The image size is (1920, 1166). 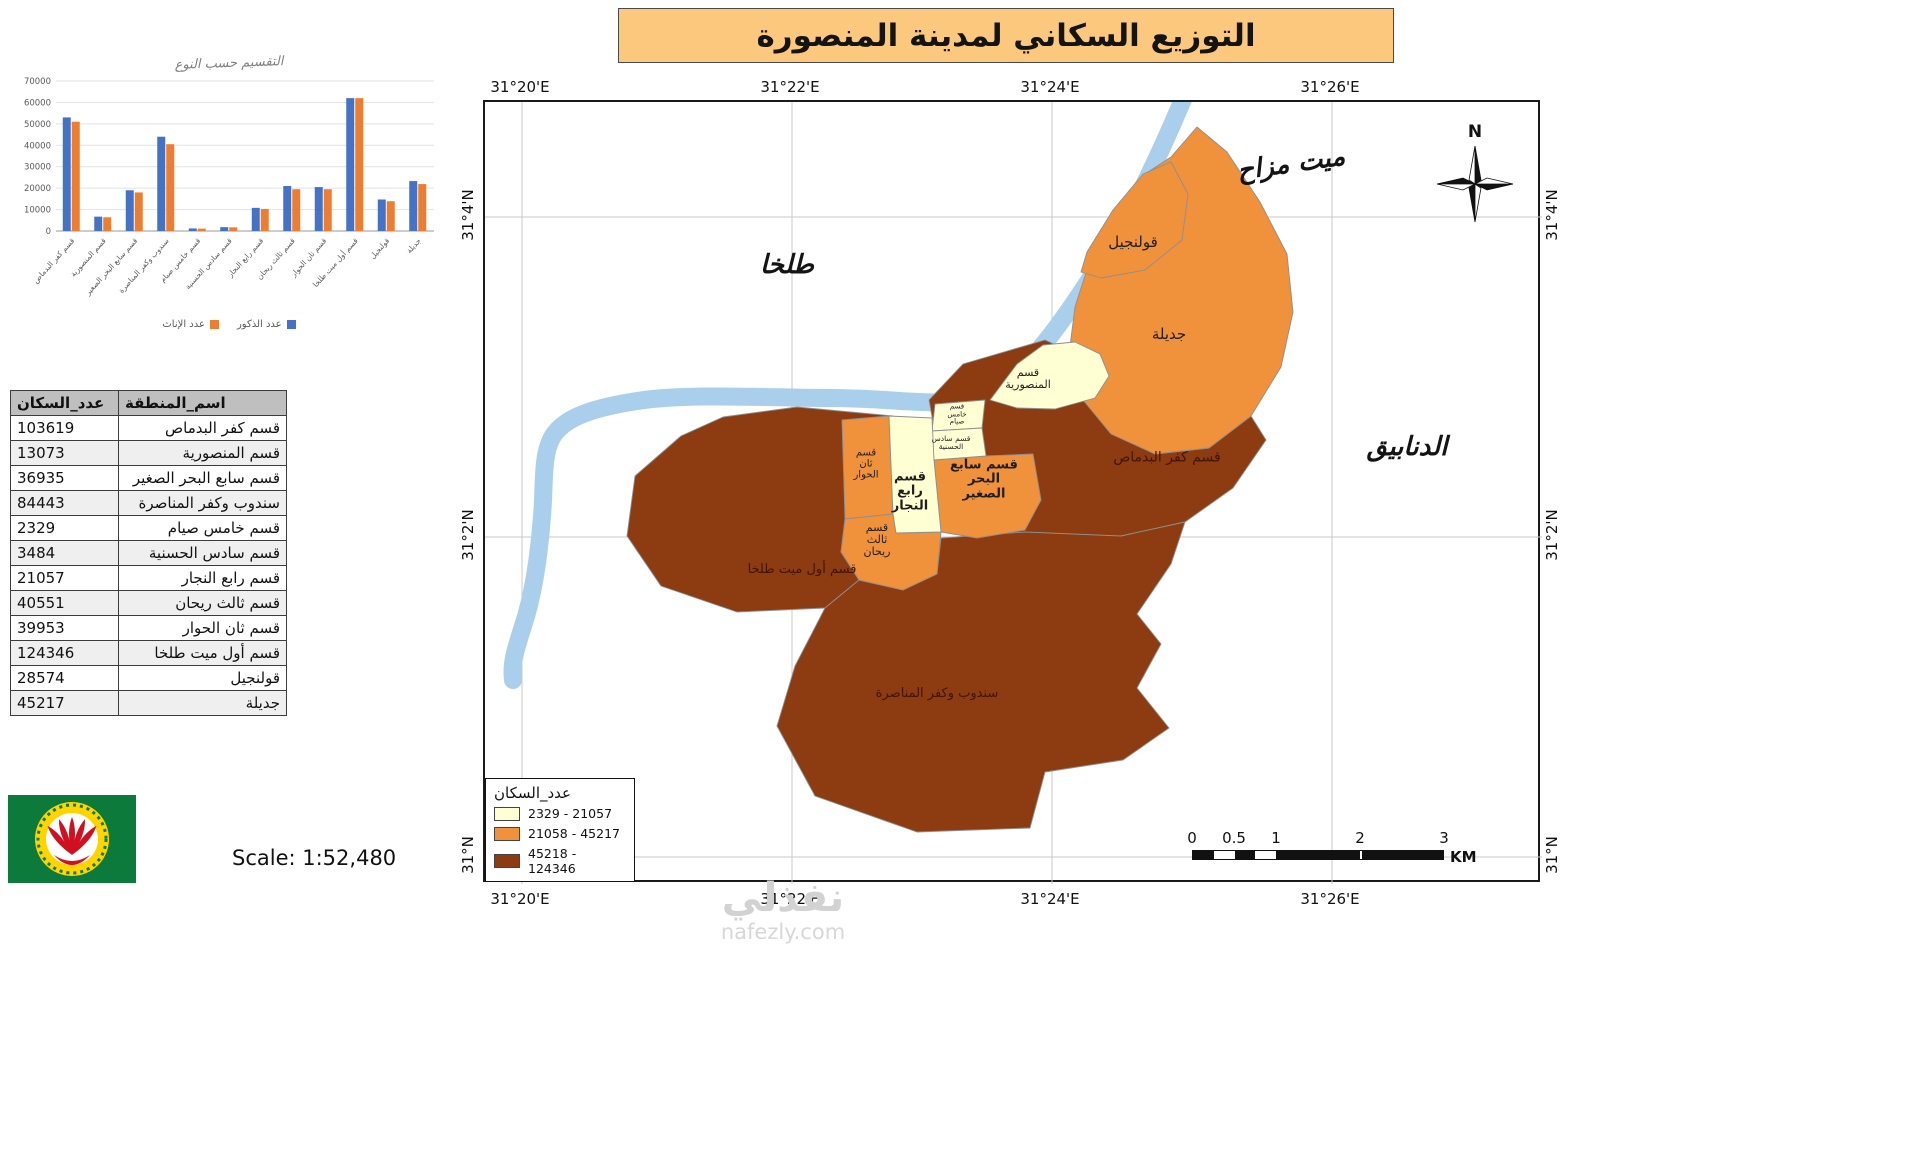 I want to click on north-arrow: N, so click(x=1475, y=176).